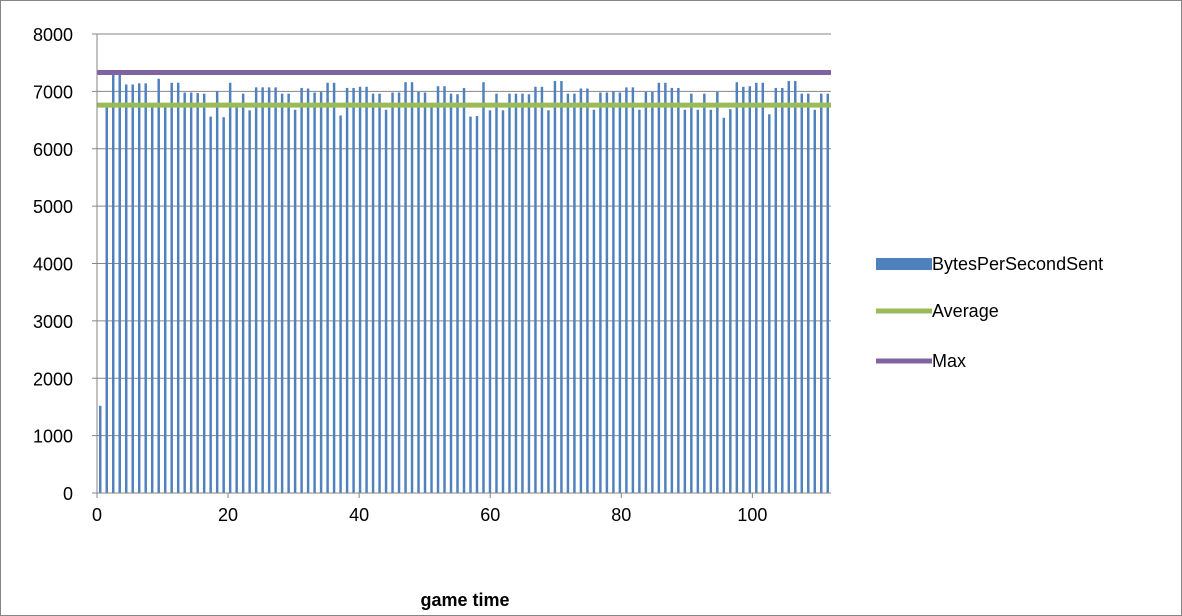 The height and width of the screenshot is (616, 1182). I want to click on y-tick-label: 4000, so click(53, 265).